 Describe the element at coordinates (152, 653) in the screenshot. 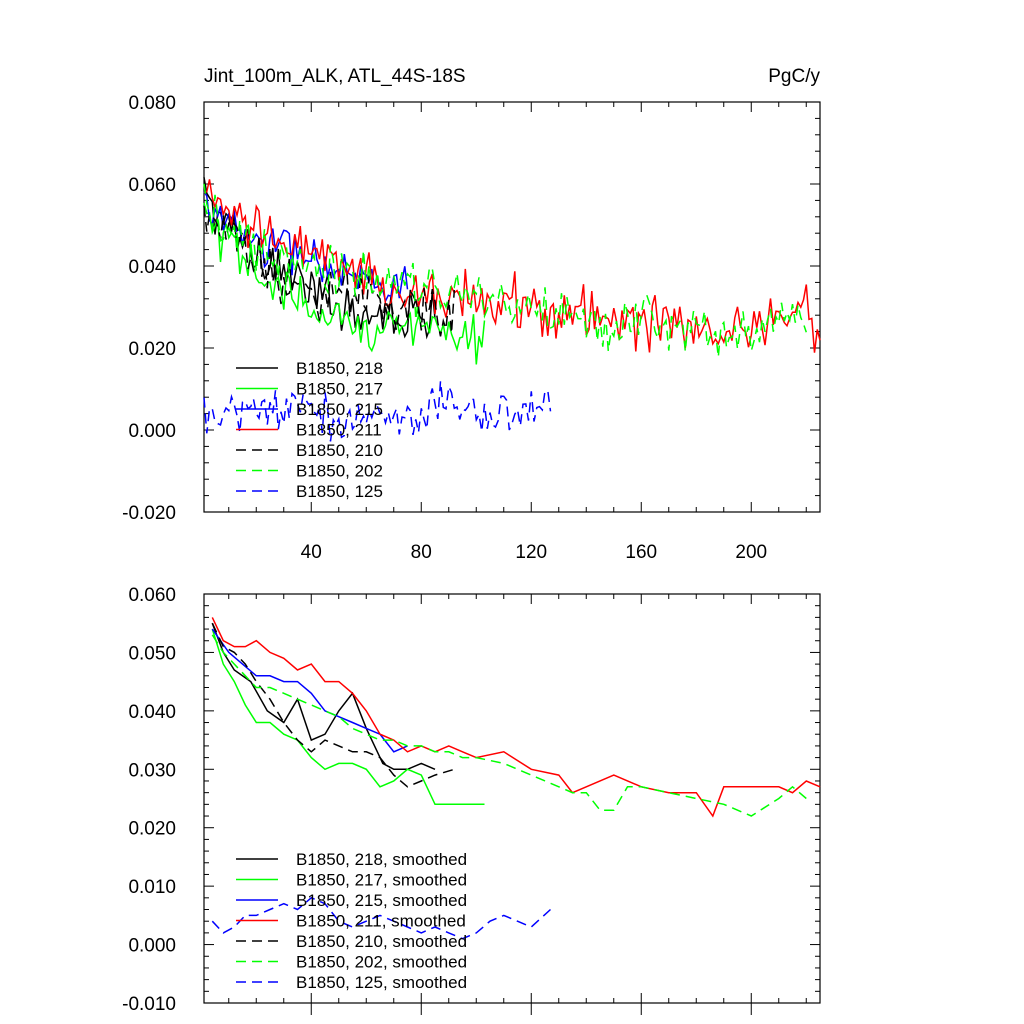

I see `y-tick-label: 0.050` at that location.